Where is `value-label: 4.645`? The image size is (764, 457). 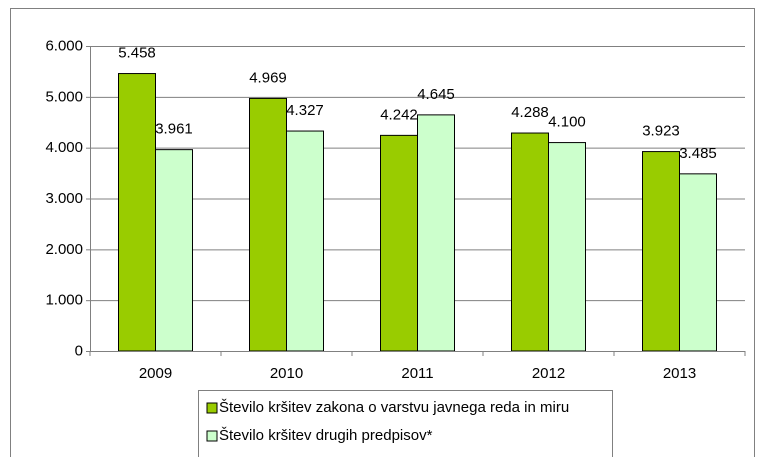
value-label: 4.645 is located at coordinates (436, 94).